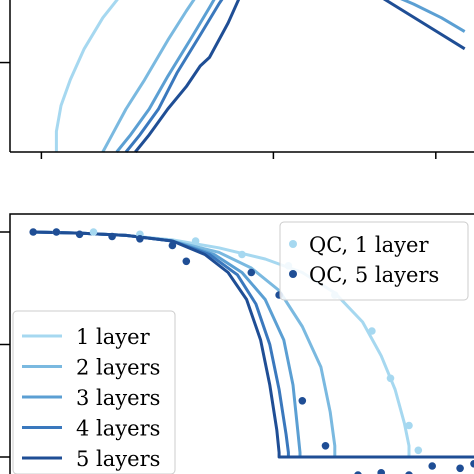 The image size is (474, 474). What do you see at coordinates (293, 274) in the screenshot?
I see `legend-qc5-marker` at bounding box center [293, 274].